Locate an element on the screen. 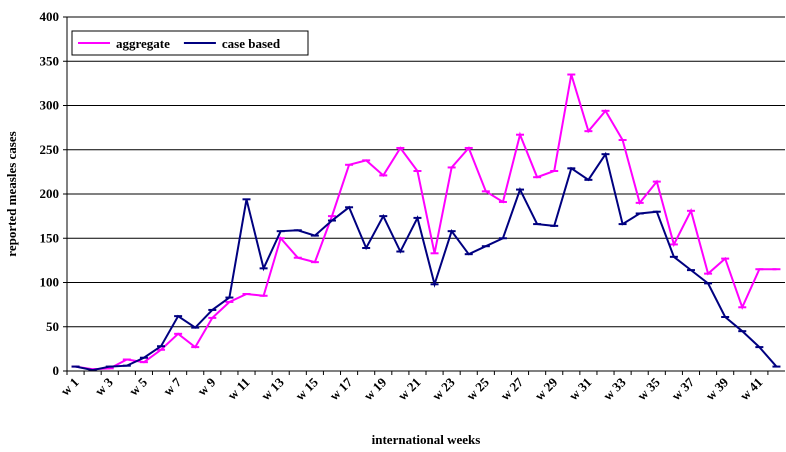 The image size is (786, 452). y-tick-label: 100 is located at coordinates (50, 282).